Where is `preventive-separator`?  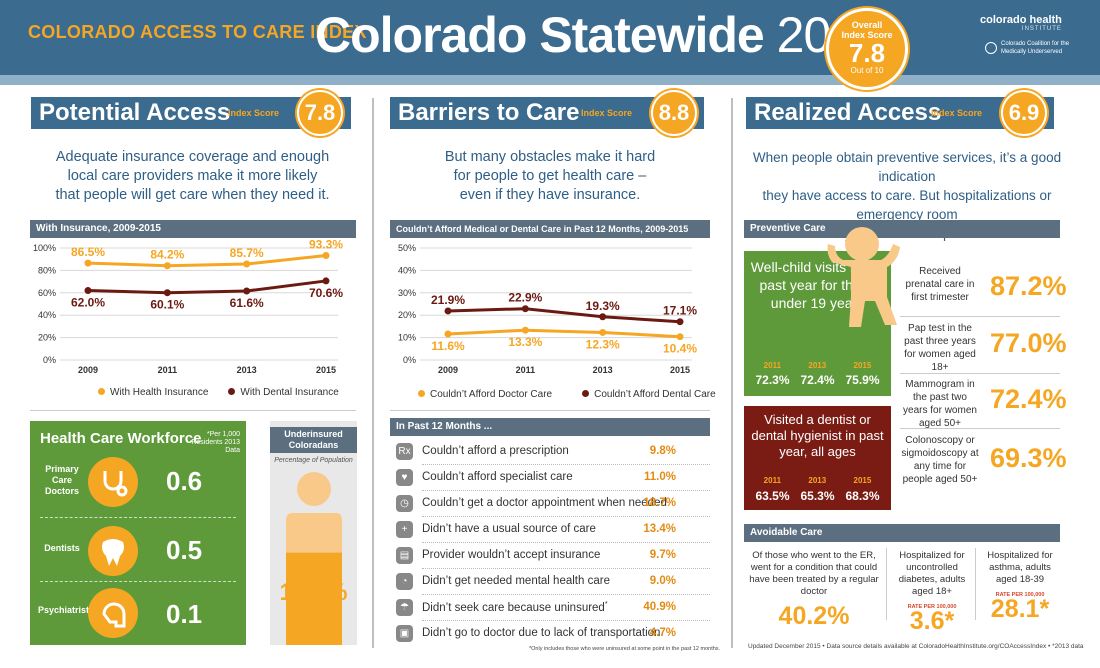
preventive-separator is located at coordinates (980, 428).